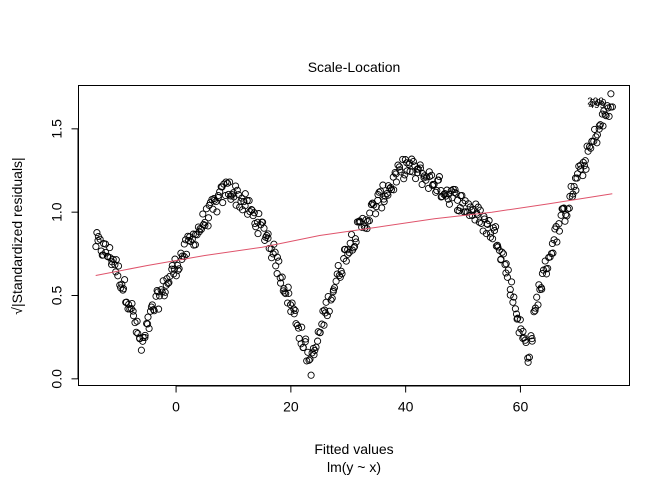  Describe the element at coordinates (596, 105) in the screenshot. I see `outlier-label: 499` at that location.